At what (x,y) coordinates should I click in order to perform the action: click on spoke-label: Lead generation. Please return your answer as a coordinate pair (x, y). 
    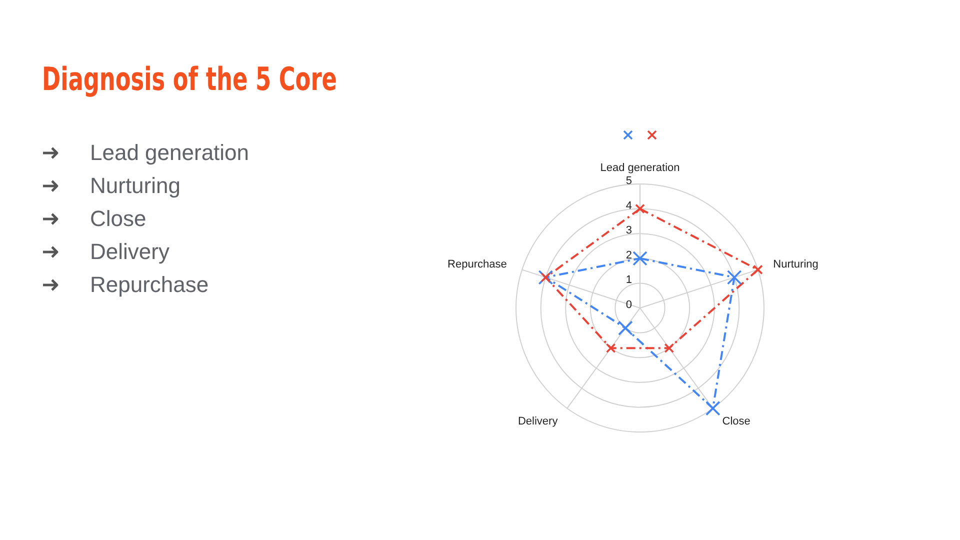
    Looking at the image, I should click on (640, 168).